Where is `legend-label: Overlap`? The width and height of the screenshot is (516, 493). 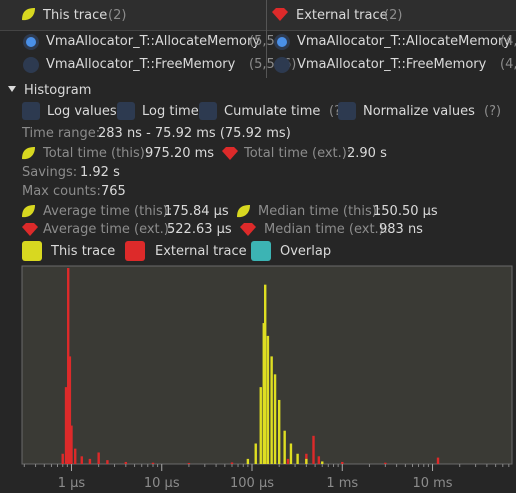
legend-label: Overlap is located at coordinates (306, 251).